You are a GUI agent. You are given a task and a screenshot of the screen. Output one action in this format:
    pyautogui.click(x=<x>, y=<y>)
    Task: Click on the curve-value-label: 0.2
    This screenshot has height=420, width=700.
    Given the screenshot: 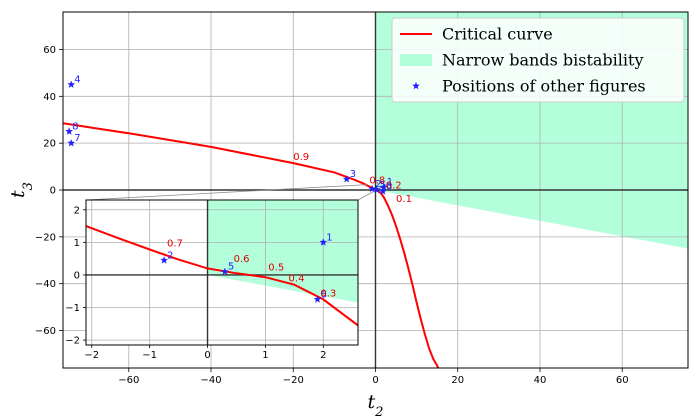 What is the action you would take?
    pyautogui.click(x=394, y=185)
    